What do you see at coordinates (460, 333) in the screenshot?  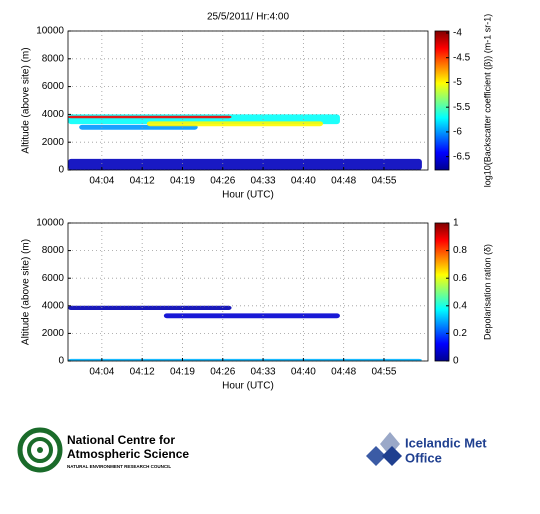 I see `colorbar-tick-label: 0.2` at bounding box center [460, 333].